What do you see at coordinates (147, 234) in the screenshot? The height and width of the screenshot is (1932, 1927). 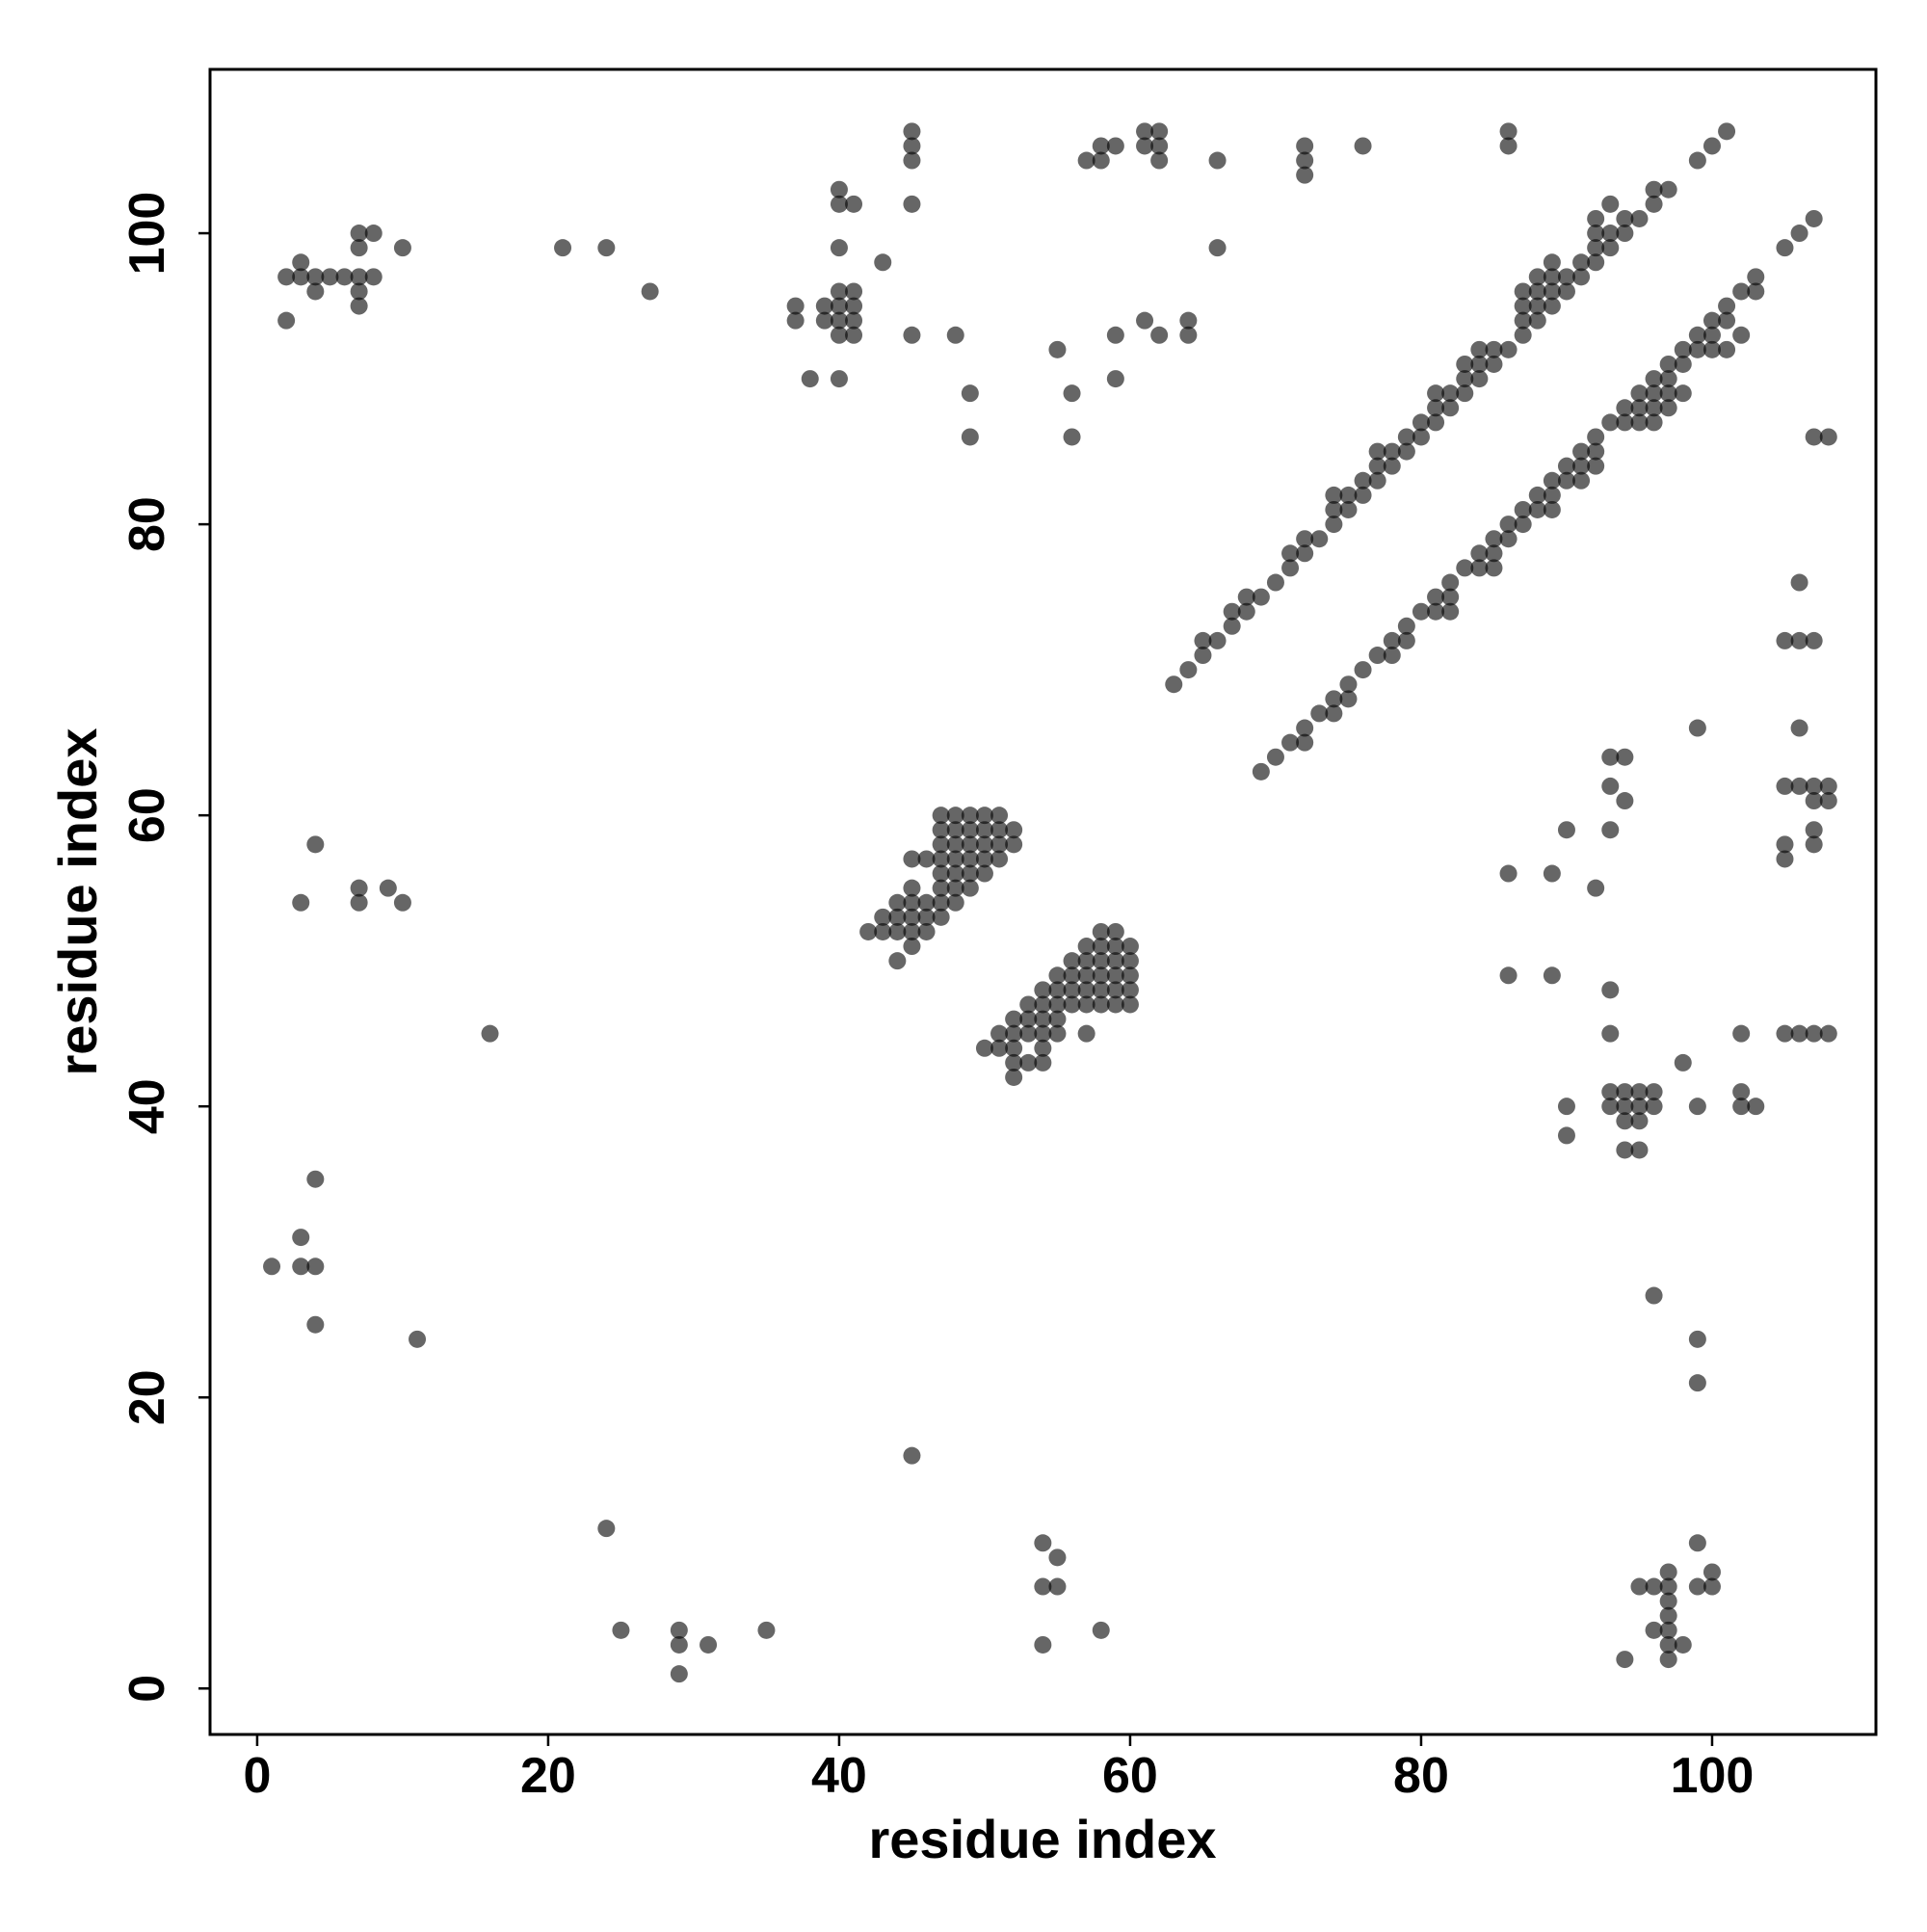 I see `y-tick-label: 100` at bounding box center [147, 234].